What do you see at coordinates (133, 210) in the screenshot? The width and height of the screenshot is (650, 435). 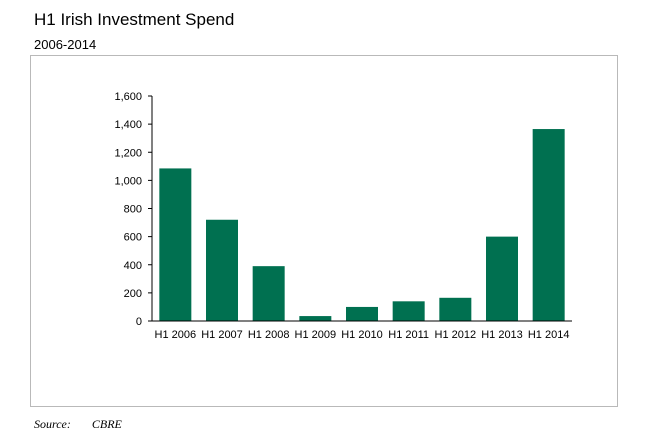 I see `y-tick-label: 800` at bounding box center [133, 210].